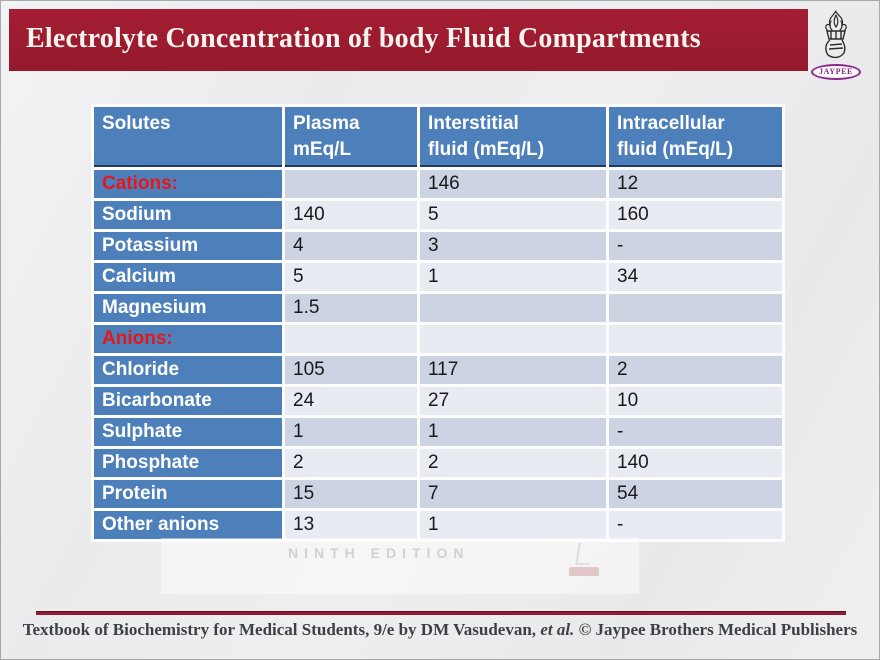  I want to click on intracellular-value-cell: 140, so click(695, 463).